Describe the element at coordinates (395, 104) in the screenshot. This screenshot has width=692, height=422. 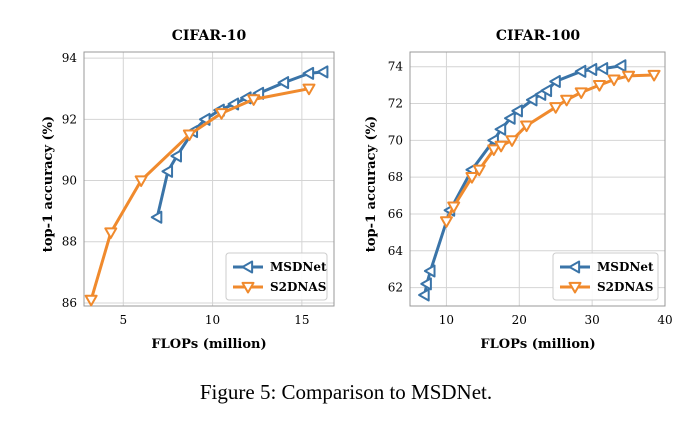
I see `y-tick-label: 72` at that location.